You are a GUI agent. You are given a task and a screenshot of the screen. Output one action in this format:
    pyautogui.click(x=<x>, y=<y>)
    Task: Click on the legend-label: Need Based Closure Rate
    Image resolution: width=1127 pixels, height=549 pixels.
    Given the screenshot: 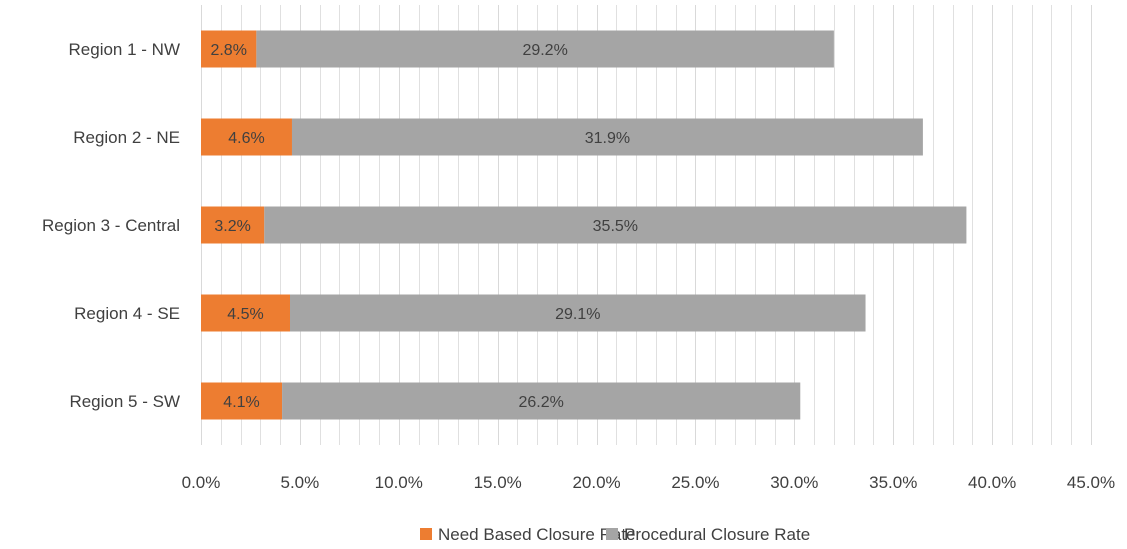 What is the action you would take?
    pyautogui.click(x=537, y=534)
    